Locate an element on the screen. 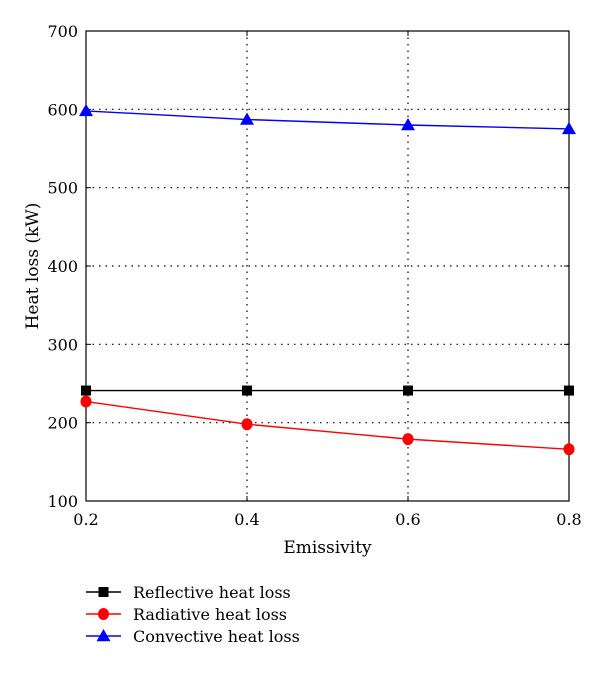 Image resolution: width=600 pixels, height=673 pixels. y-axis-label: Heat loss (kW) is located at coordinates (33, 266).